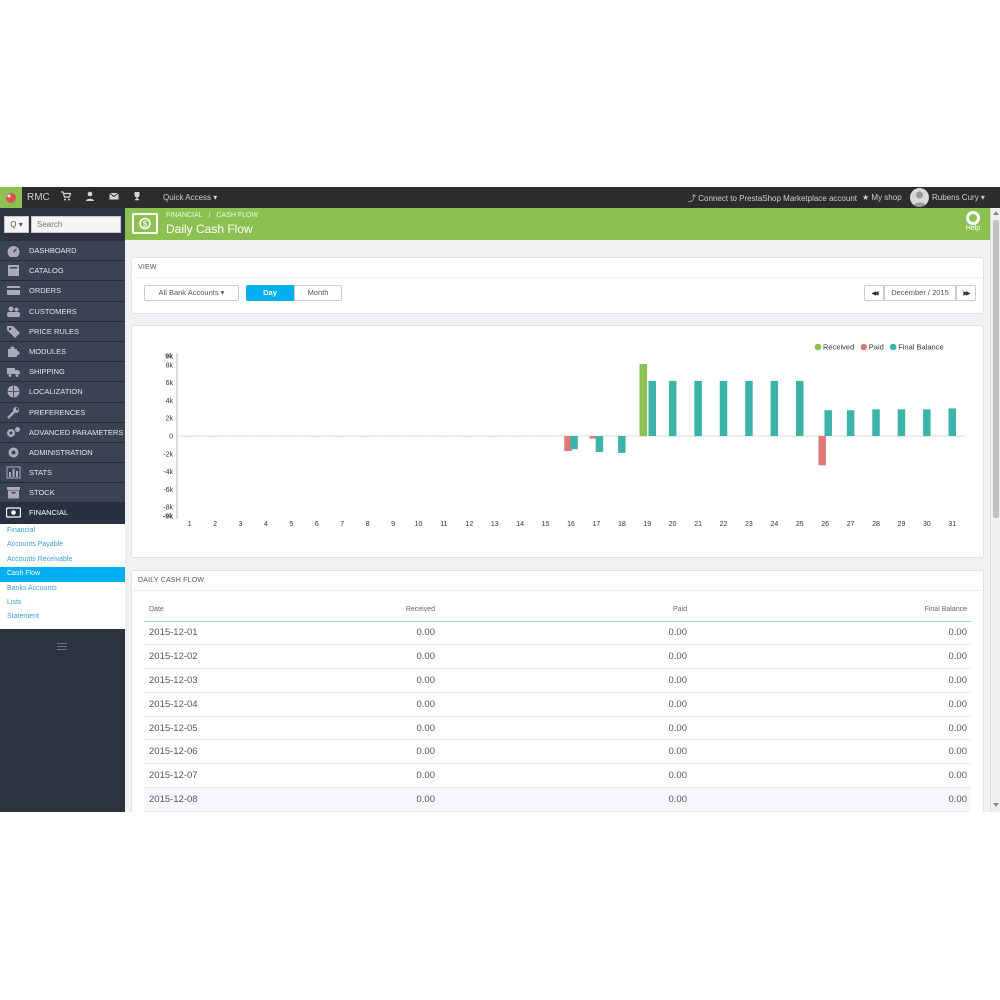 The width and height of the screenshot is (1000, 1000). What do you see at coordinates (920, 293) in the screenshot?
I see `period-label: December / 2015` at bounding box center [920, 293].